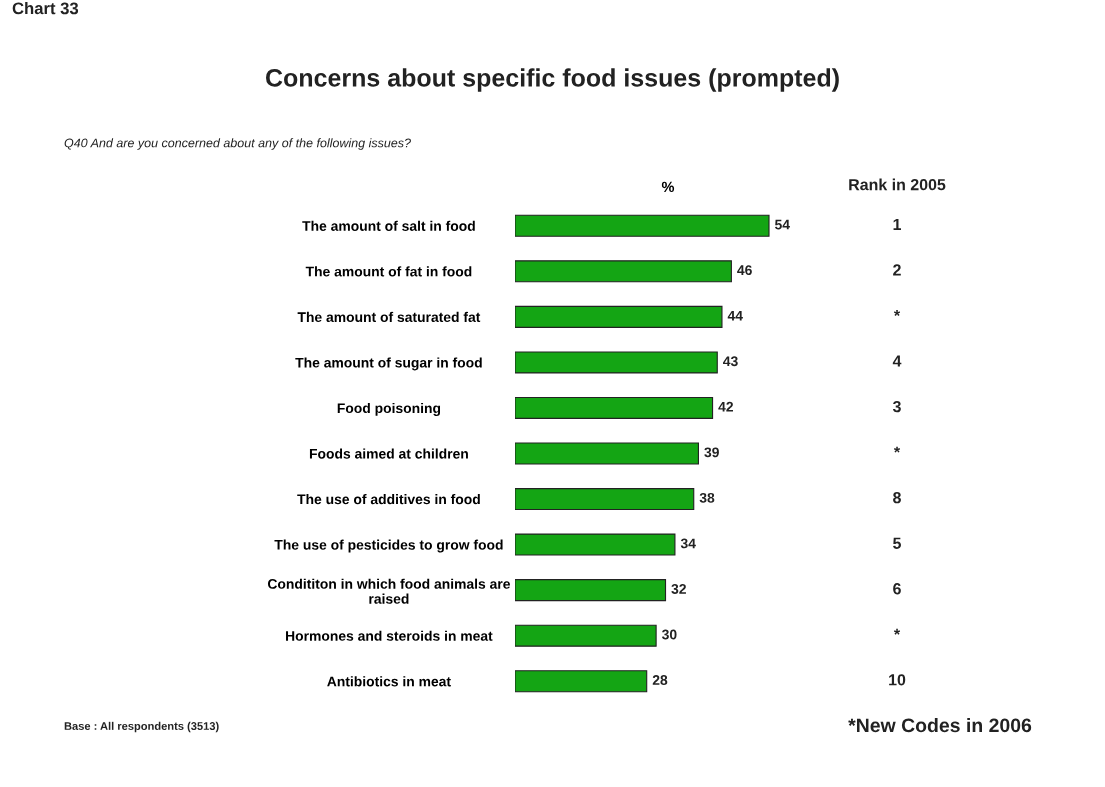 The image size is (1105, 787). Describe the element at coordinates (388, 546) in the screenshot. I see `y-tick-label: The use of pesticides to grow food` at that location.